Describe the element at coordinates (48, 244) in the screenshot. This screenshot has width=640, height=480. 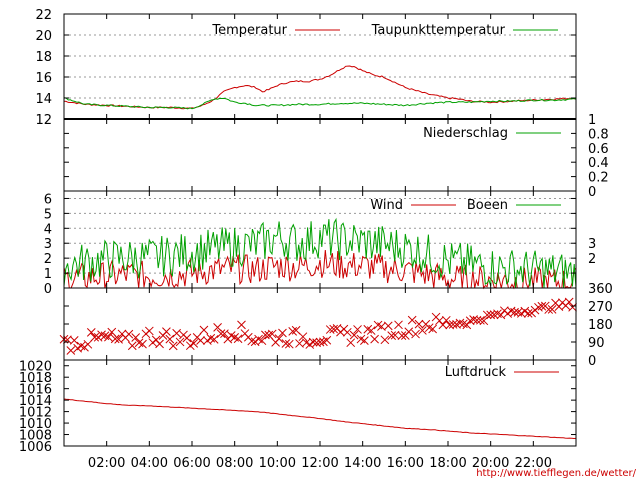
I see `panel-3-ytick-label: 3` at that location.